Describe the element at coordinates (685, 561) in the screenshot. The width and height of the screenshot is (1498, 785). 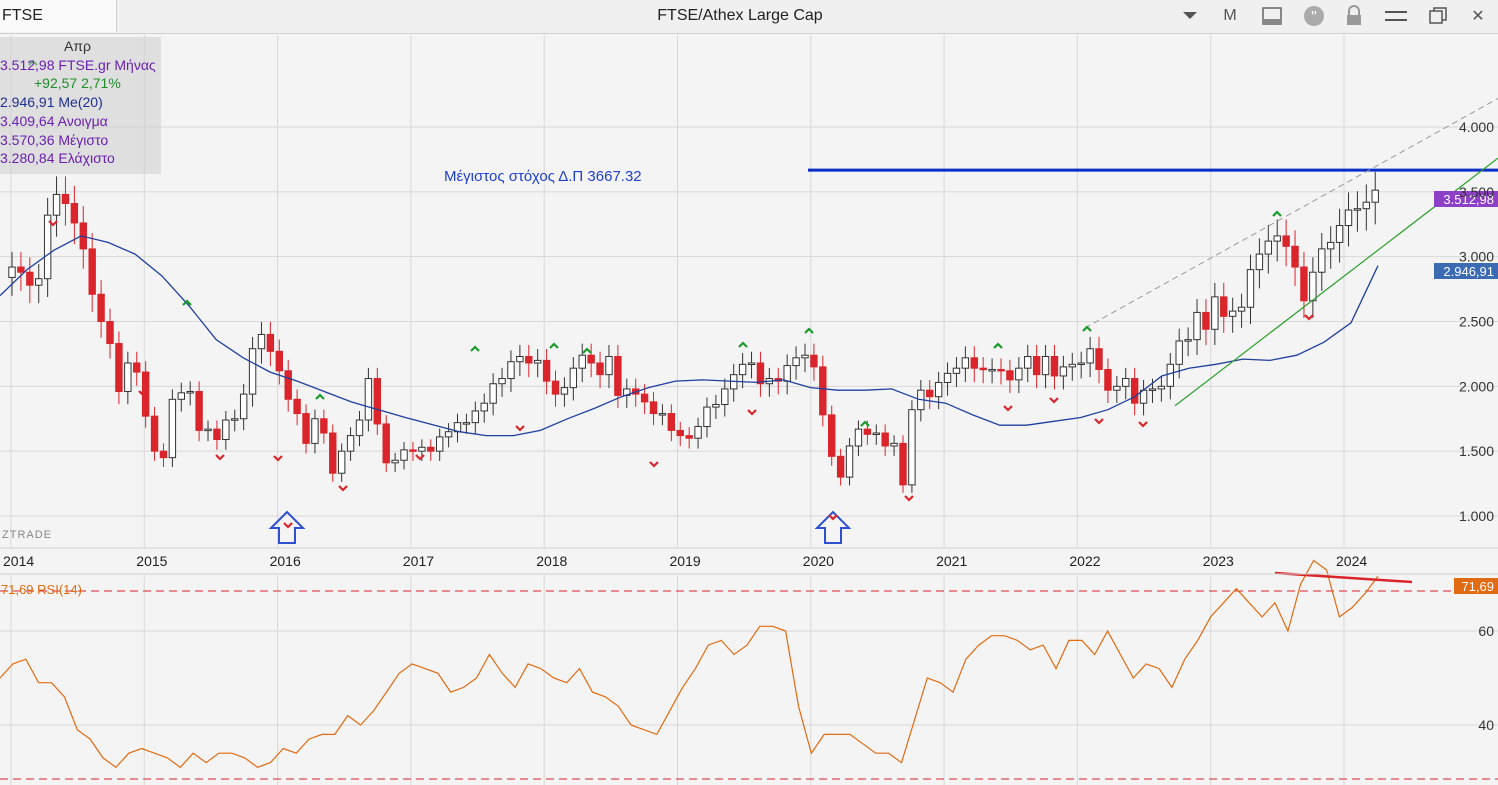
I see `x-tick-label: 2019` at that location.